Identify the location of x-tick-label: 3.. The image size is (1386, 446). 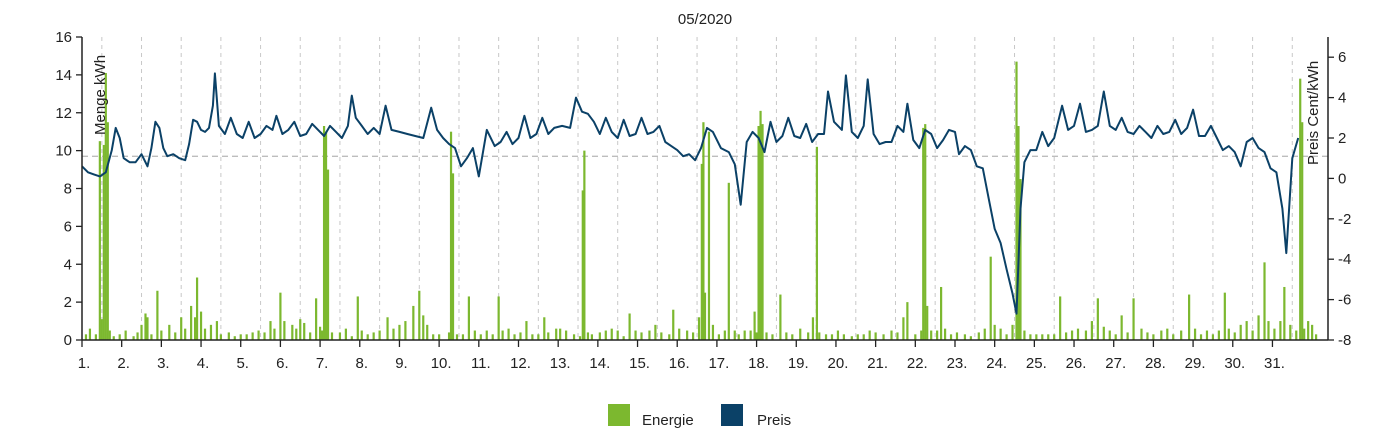
(163, 363).